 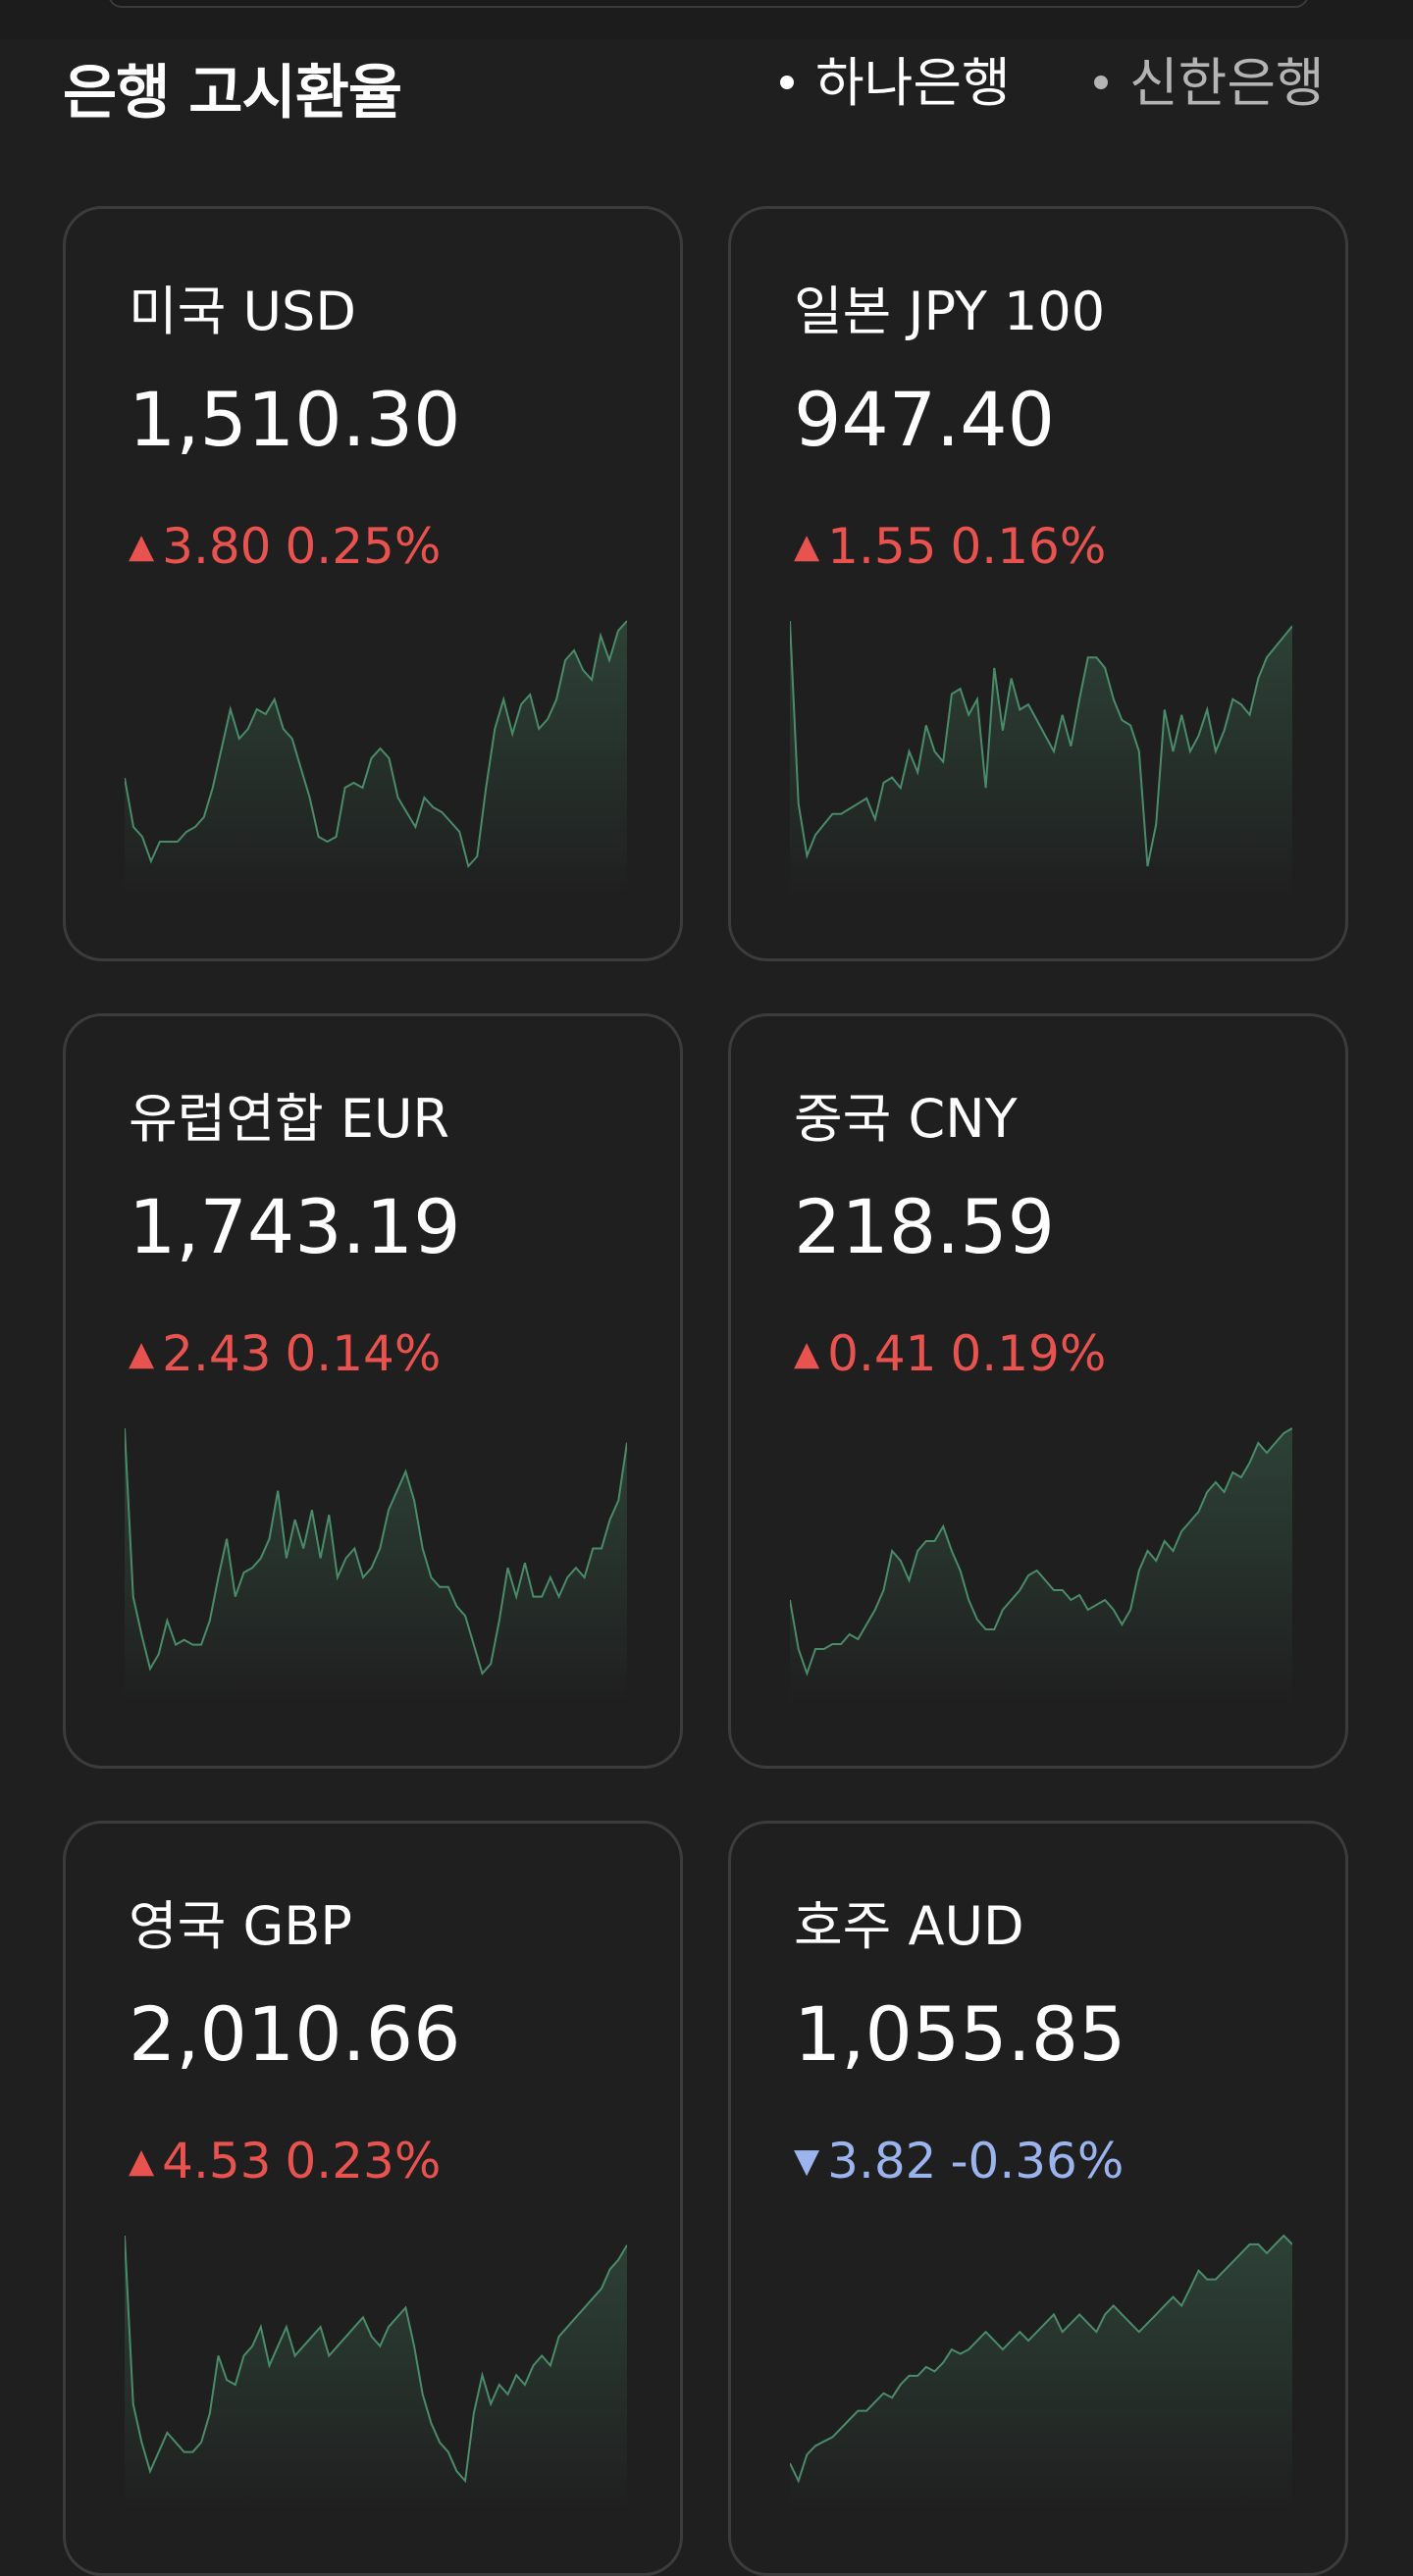 I want to click on exchange-rate: 218.59, so click(x=924, y=1226).